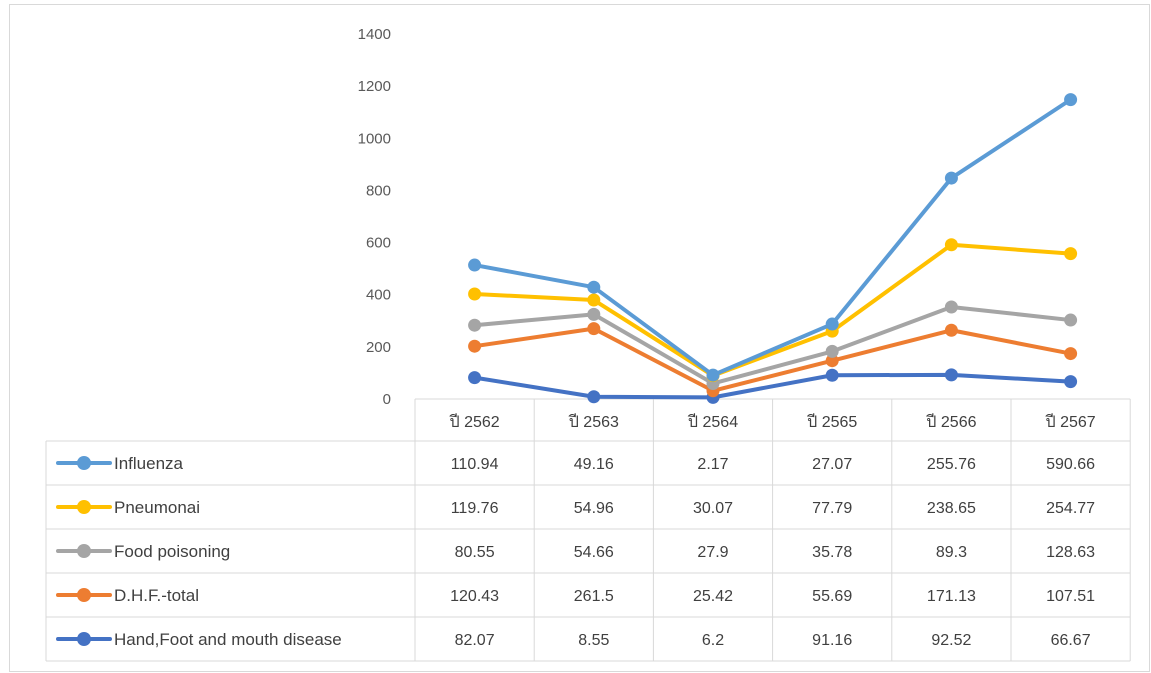 The height and width of the screenshot is (673, 1151). I want to click on data-table-value: 2.17, so click(712, 464).